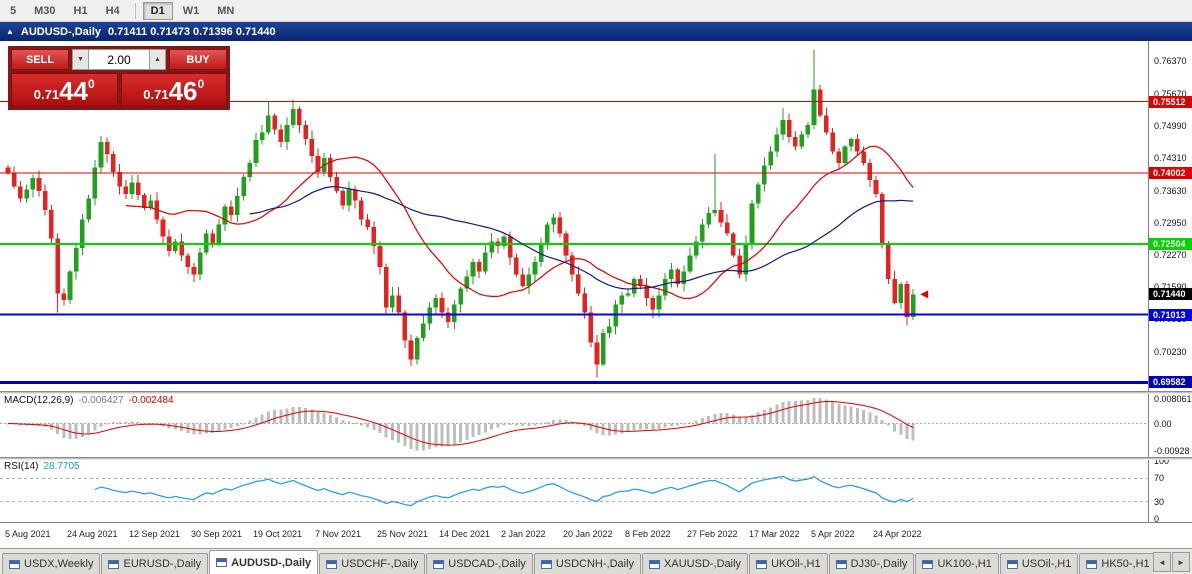 This screenshot has height=574, width=1192. What do you see at coordinates (1159, 501) in the screenshot?
I see `rsi-axis-tick: 30` at bounding box center [1159, 501].